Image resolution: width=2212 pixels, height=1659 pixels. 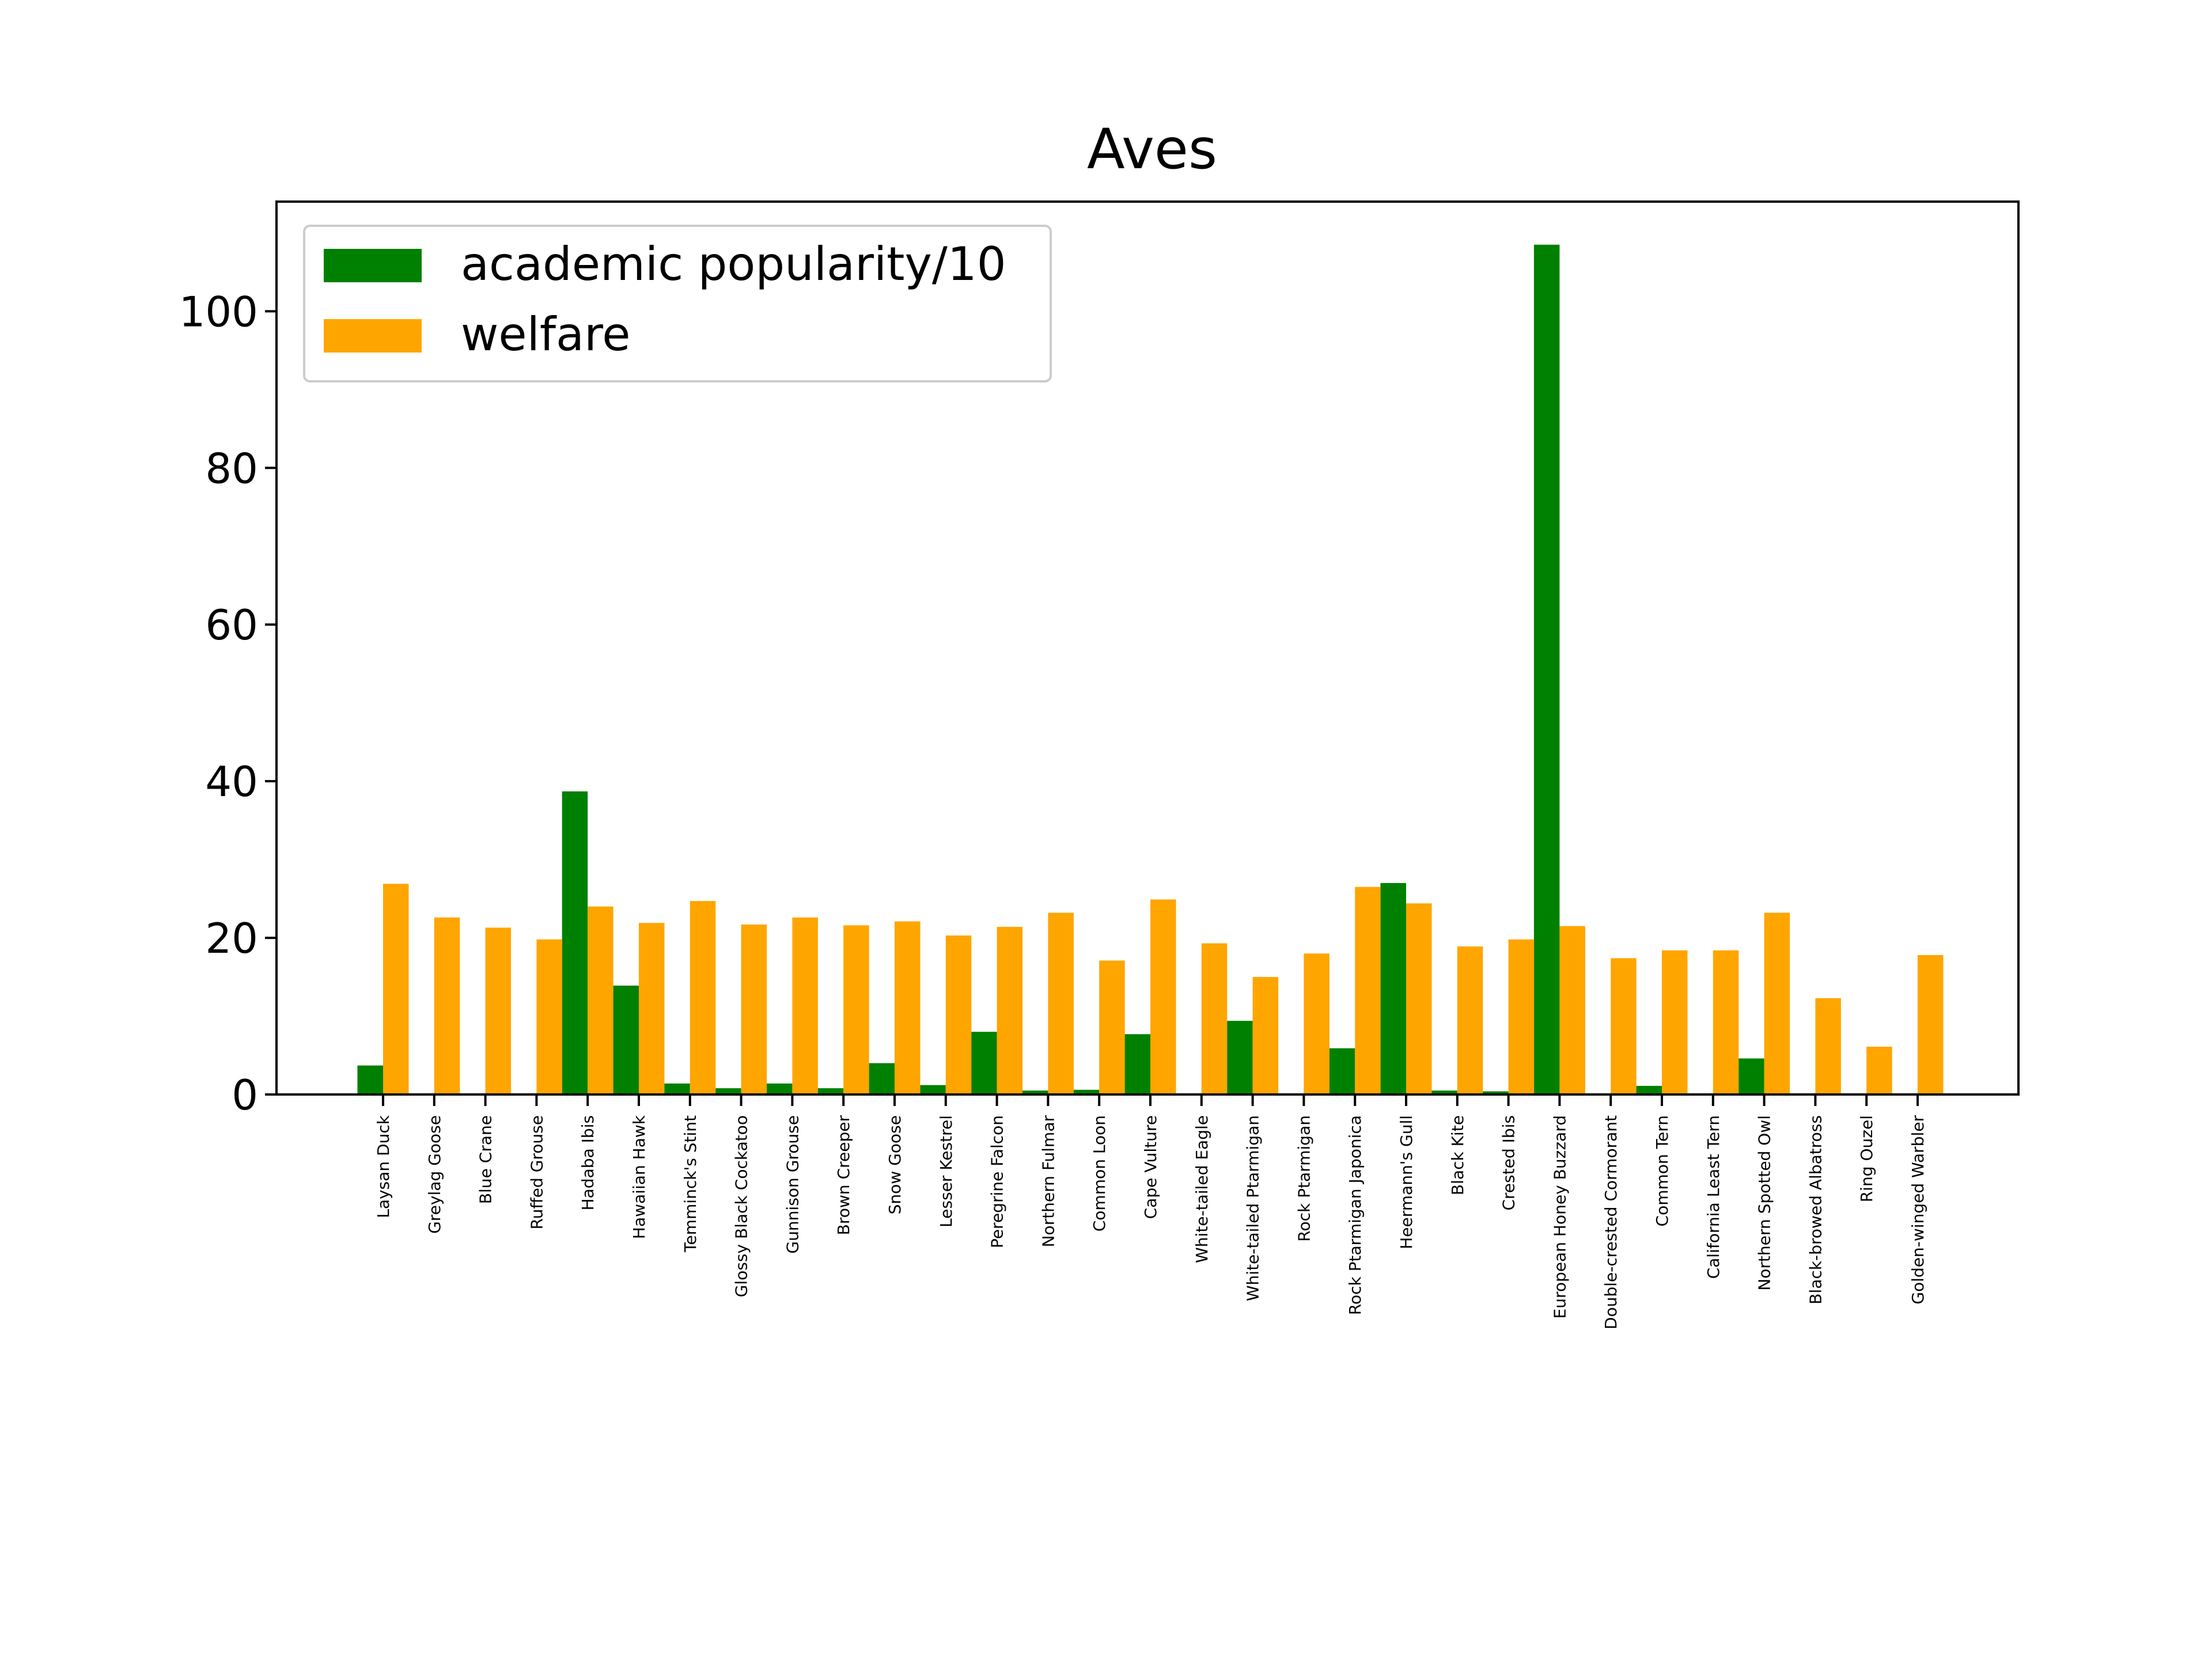 What do you see at coordinates (690, 1184) in the screenshot?
I see `x-tick-label: Temminck's Stint` at bounding box center [690, 1184].